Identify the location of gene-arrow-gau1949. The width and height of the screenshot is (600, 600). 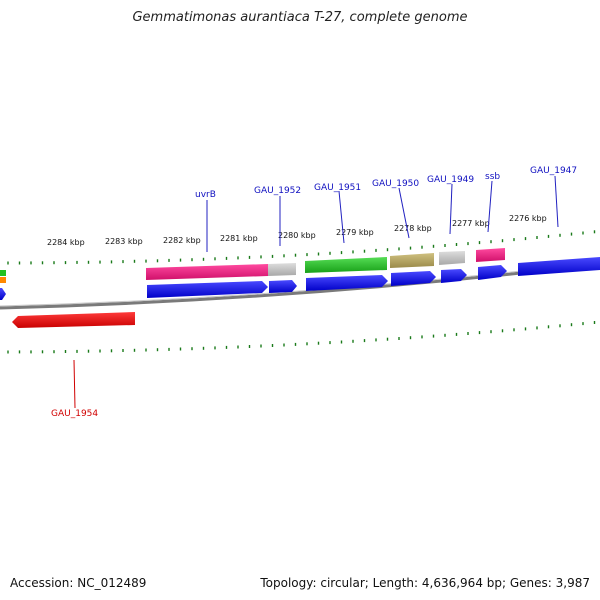
(454, 276).